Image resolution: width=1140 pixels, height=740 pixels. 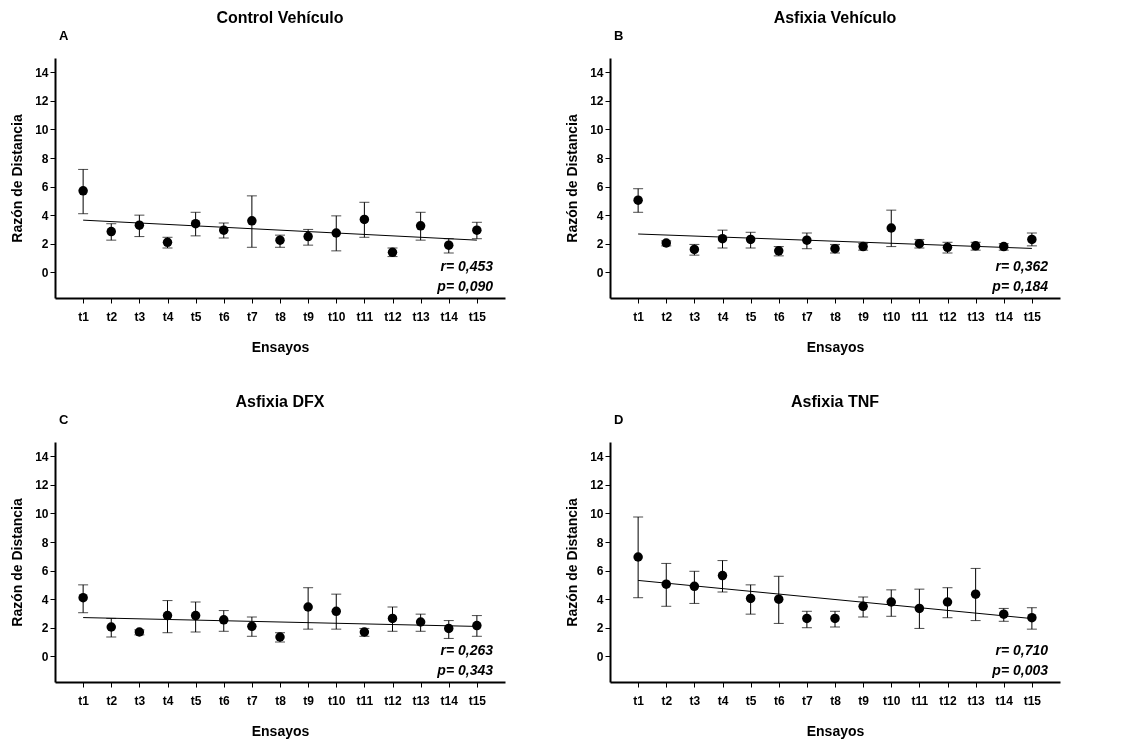 What do you see at coordinates (1020, 286) in the screenshot?
I see `annotation: p= 0,184` at bounding box center [1020, 286].